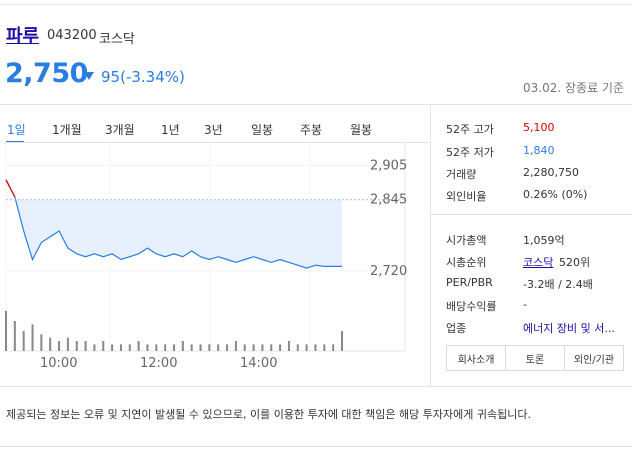 The width and height of the screenshot is (632, 449). What do you see at coordinates (456, 328) in the screenshot?
I see `industry-label: 업종` at bounding box center [456, 328].